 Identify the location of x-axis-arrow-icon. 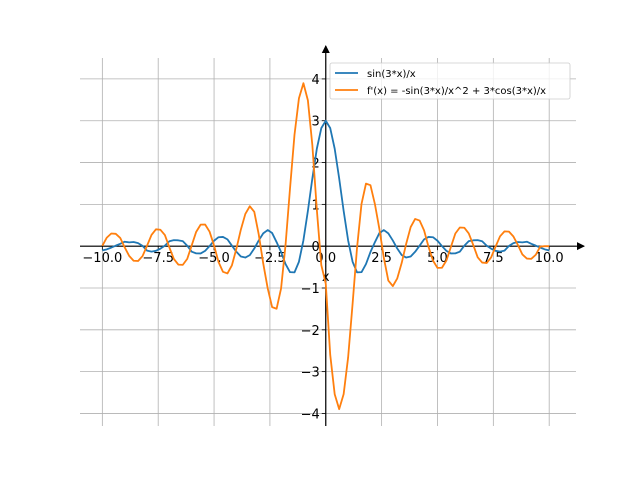
(581, 246).